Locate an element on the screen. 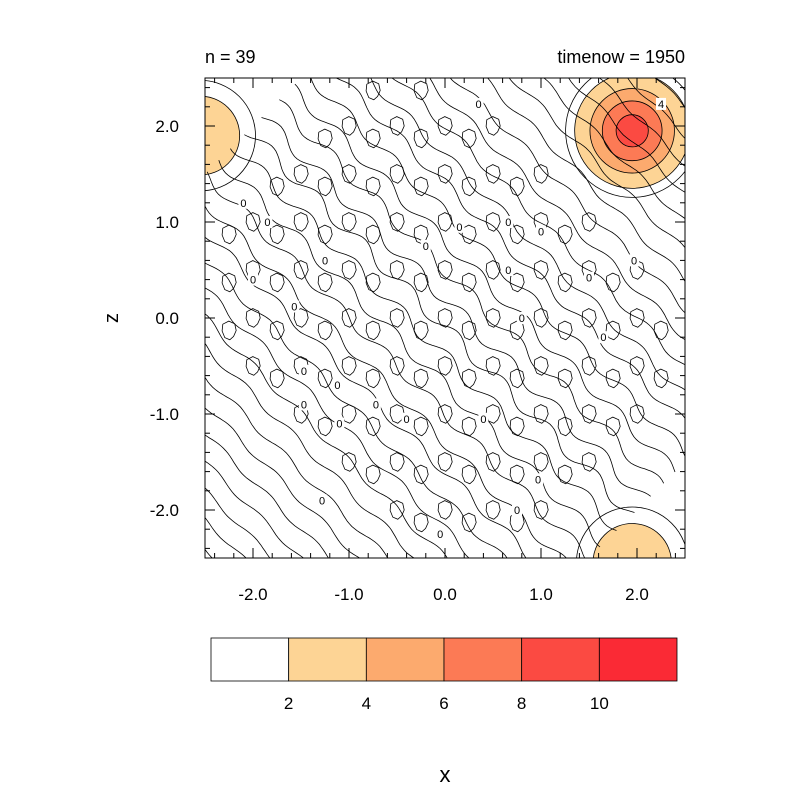 The width and height of the screenshot is (800, 800). y-tick-label: -1.0 is located at coordinates (164, 414).